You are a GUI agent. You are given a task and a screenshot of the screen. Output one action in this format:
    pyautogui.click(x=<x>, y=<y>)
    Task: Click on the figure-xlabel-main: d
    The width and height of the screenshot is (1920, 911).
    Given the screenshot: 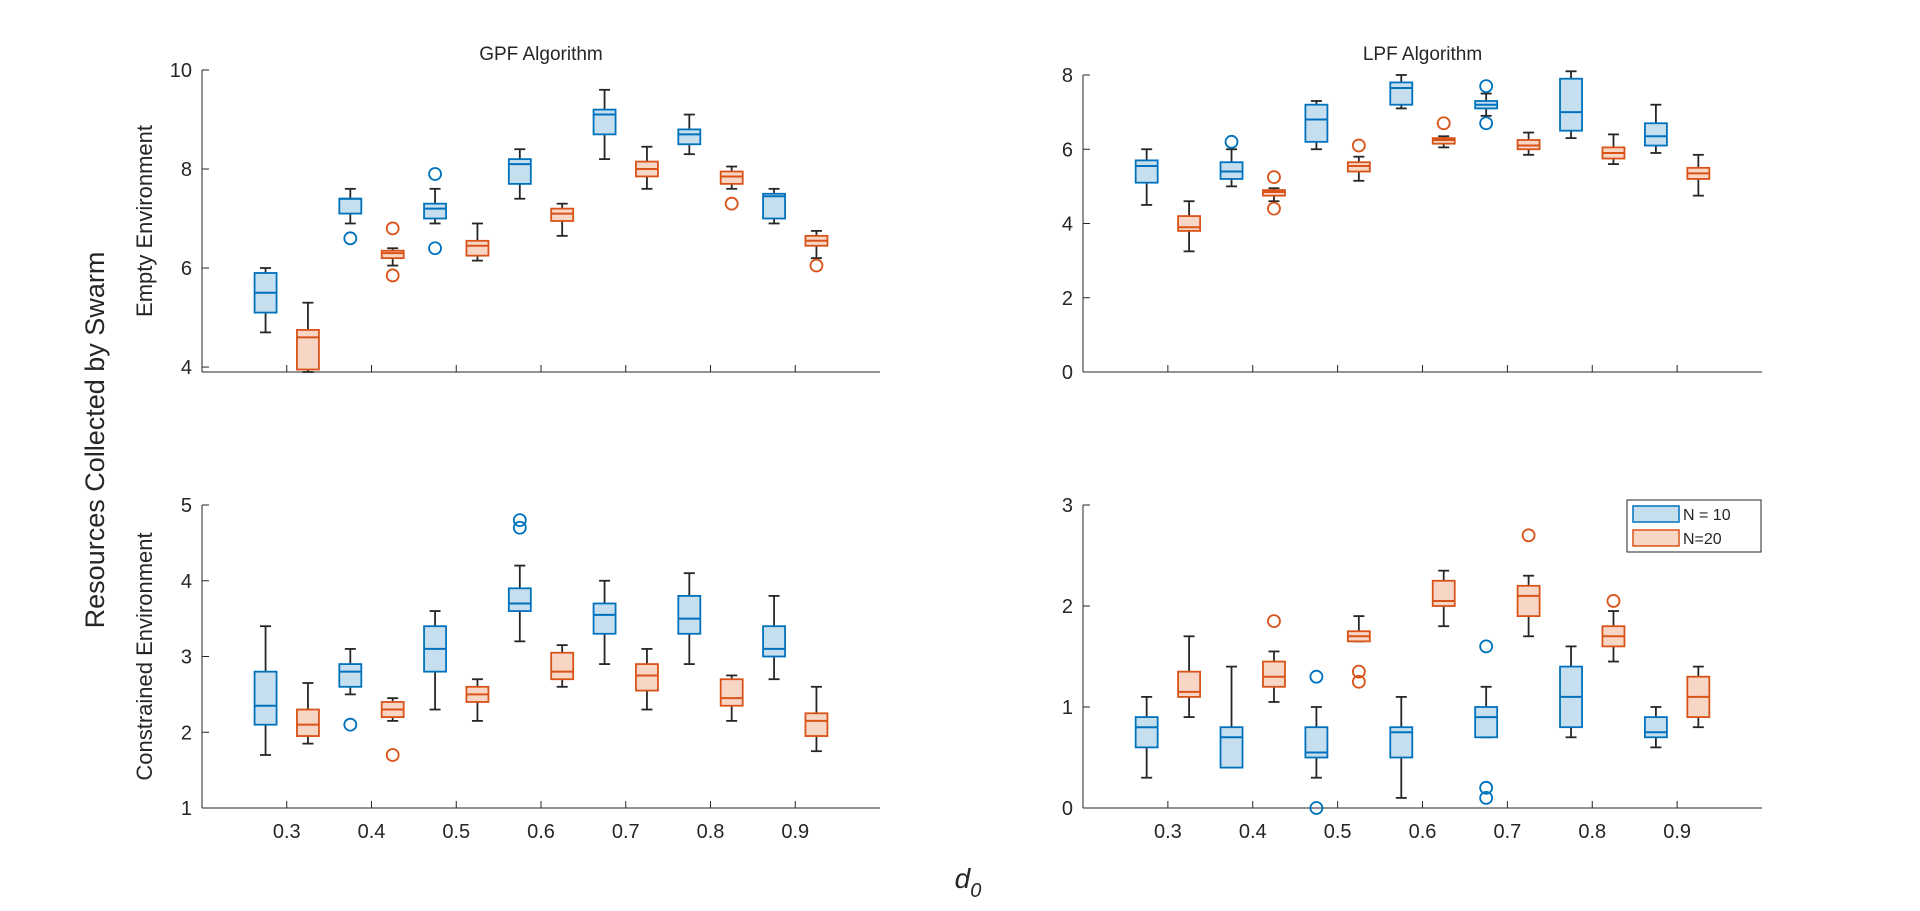 What is the action you would take?
    pyautogui.click(x=963, y=878)
    